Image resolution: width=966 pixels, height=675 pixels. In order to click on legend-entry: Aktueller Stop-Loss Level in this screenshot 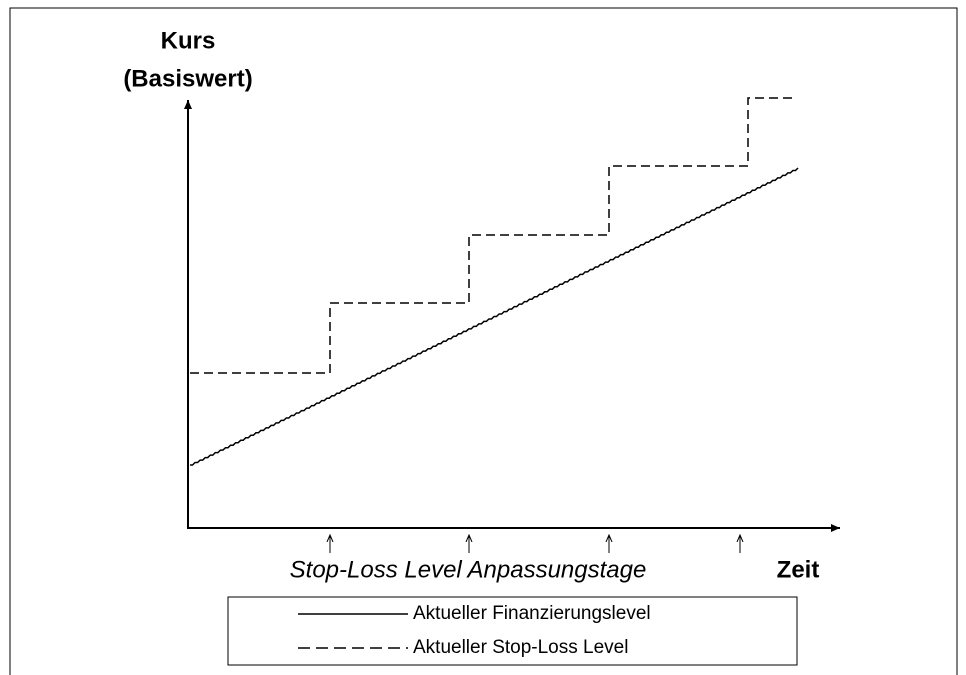, I will do `click(520, 647)`.